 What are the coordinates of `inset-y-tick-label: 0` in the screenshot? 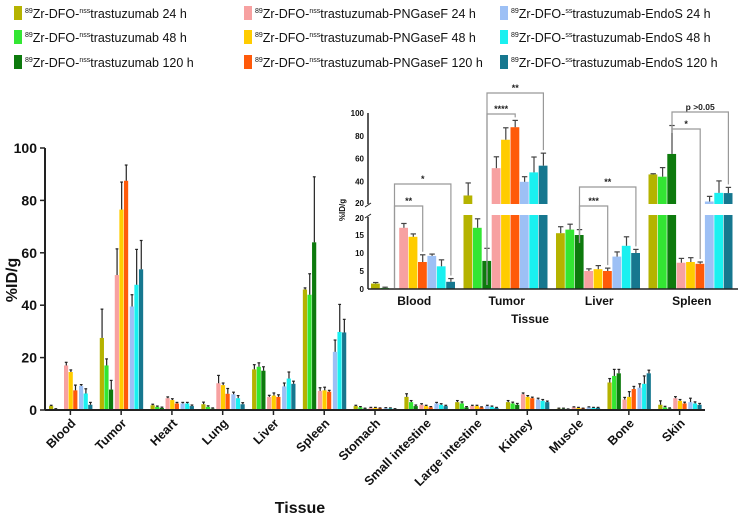 It's located at (362, 289).